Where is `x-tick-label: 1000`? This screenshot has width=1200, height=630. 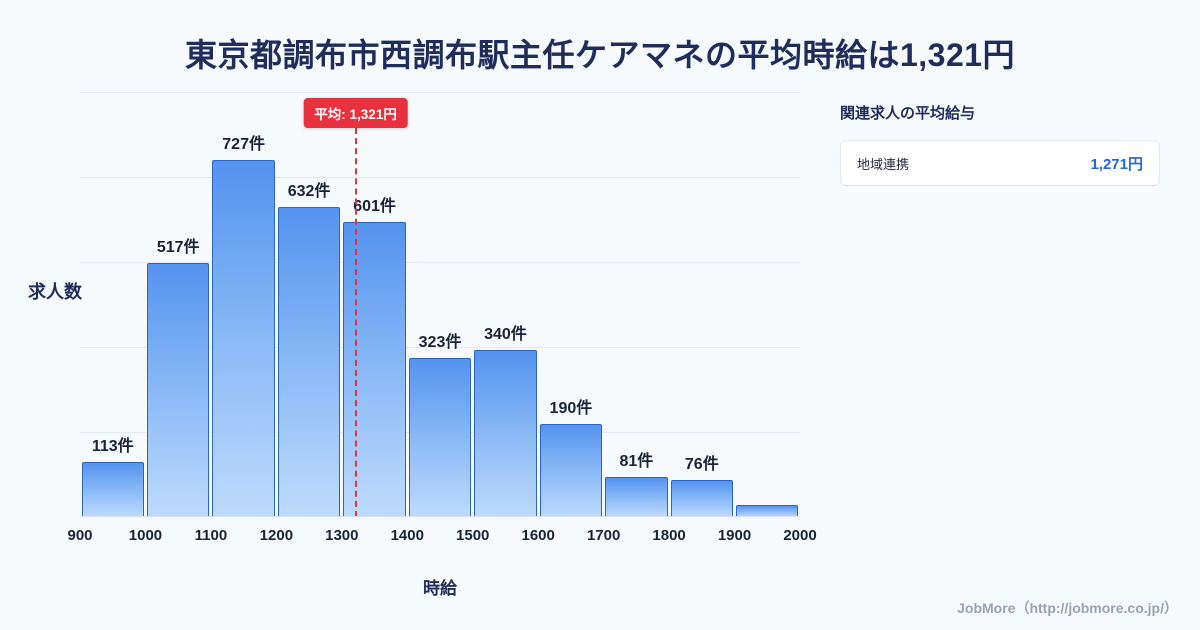 x-tick-label: 1000 is located at coordinates (145, 535).